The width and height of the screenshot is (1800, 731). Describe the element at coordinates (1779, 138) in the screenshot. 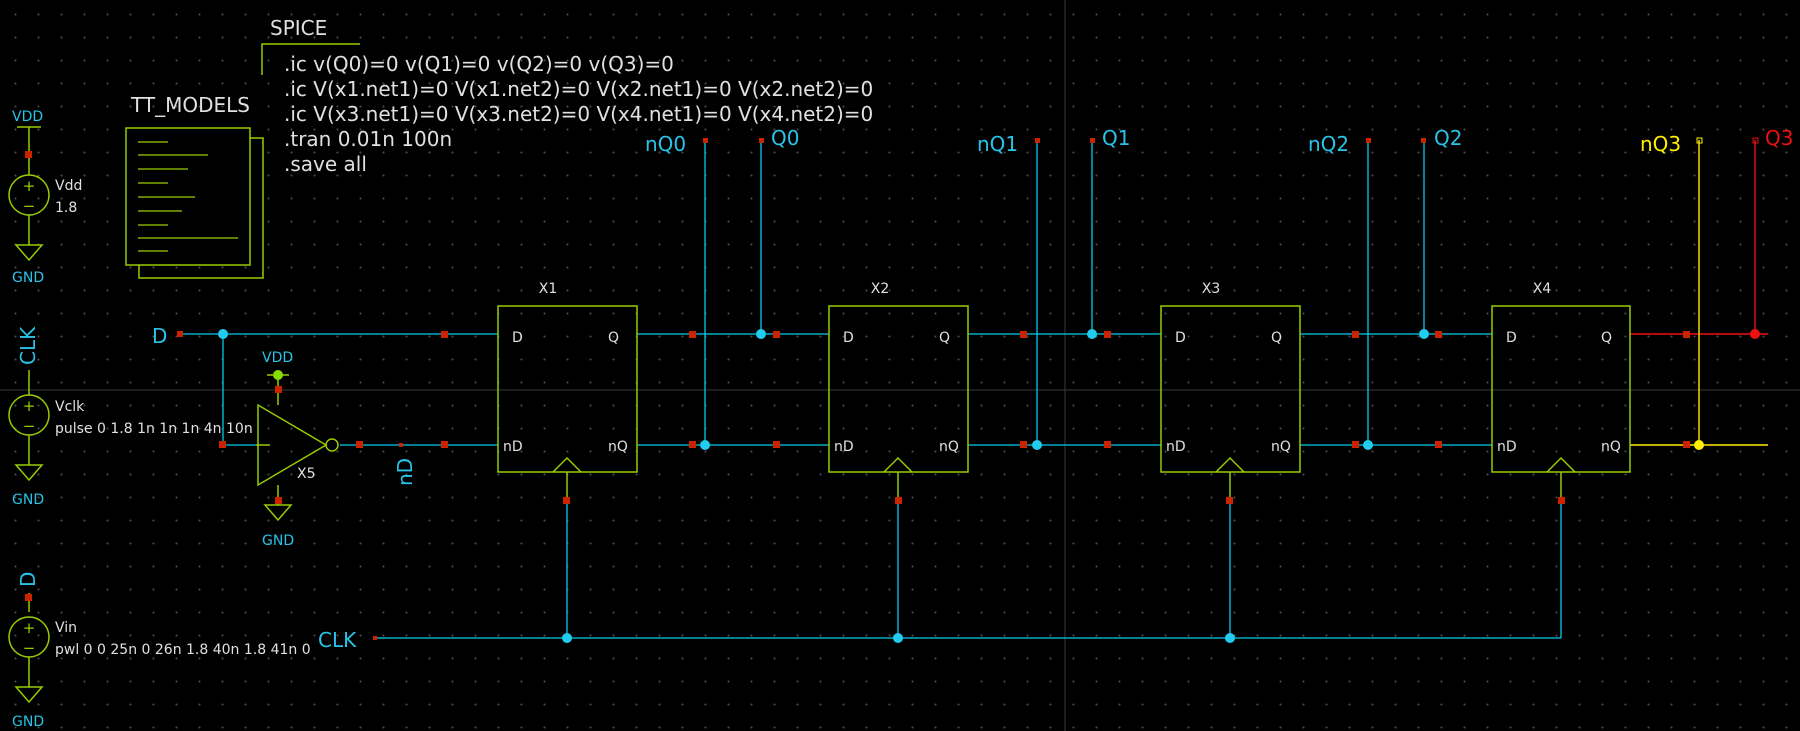

I see `net-label-q3: Q3` at that location.